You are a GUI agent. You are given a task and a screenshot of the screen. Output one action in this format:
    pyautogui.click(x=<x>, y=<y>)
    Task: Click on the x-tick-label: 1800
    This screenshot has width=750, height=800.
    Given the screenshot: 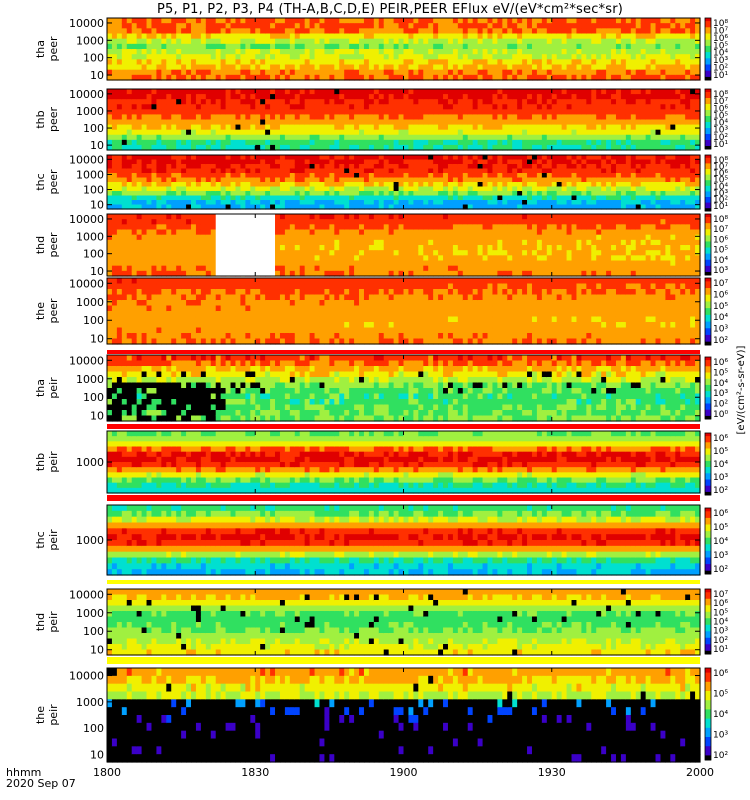 What is the action you would take?
    pyautogui.click(x=107, y=772)
    